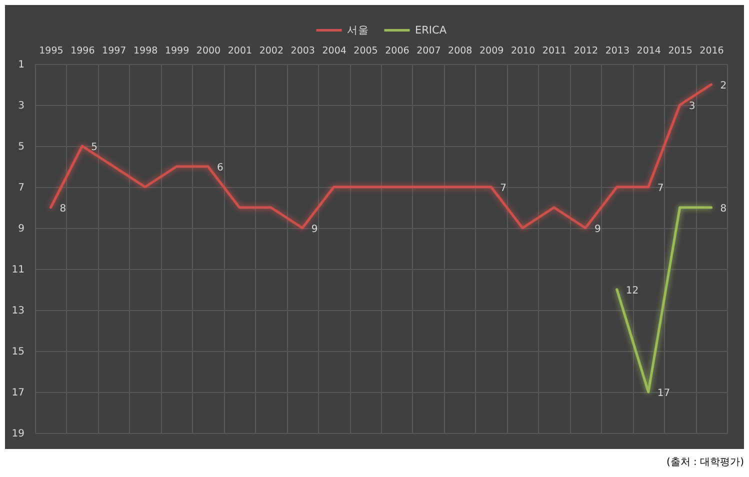 Image resolution: width=749 pixels, height=477 pixels. Describe the element at coordinates (431, 30) in the screenshot. I see `legend-label: ERICA` at that location.